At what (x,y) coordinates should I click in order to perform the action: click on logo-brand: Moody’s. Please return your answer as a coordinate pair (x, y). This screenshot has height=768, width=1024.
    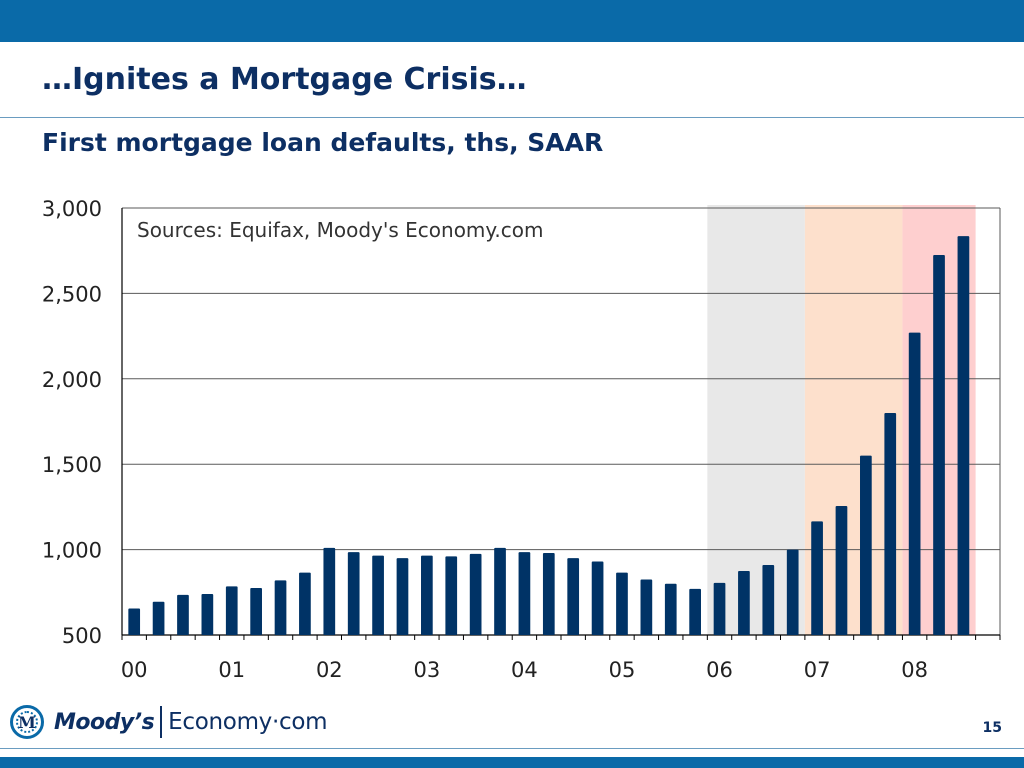
    Looking at the image, I should click on (104, 722).